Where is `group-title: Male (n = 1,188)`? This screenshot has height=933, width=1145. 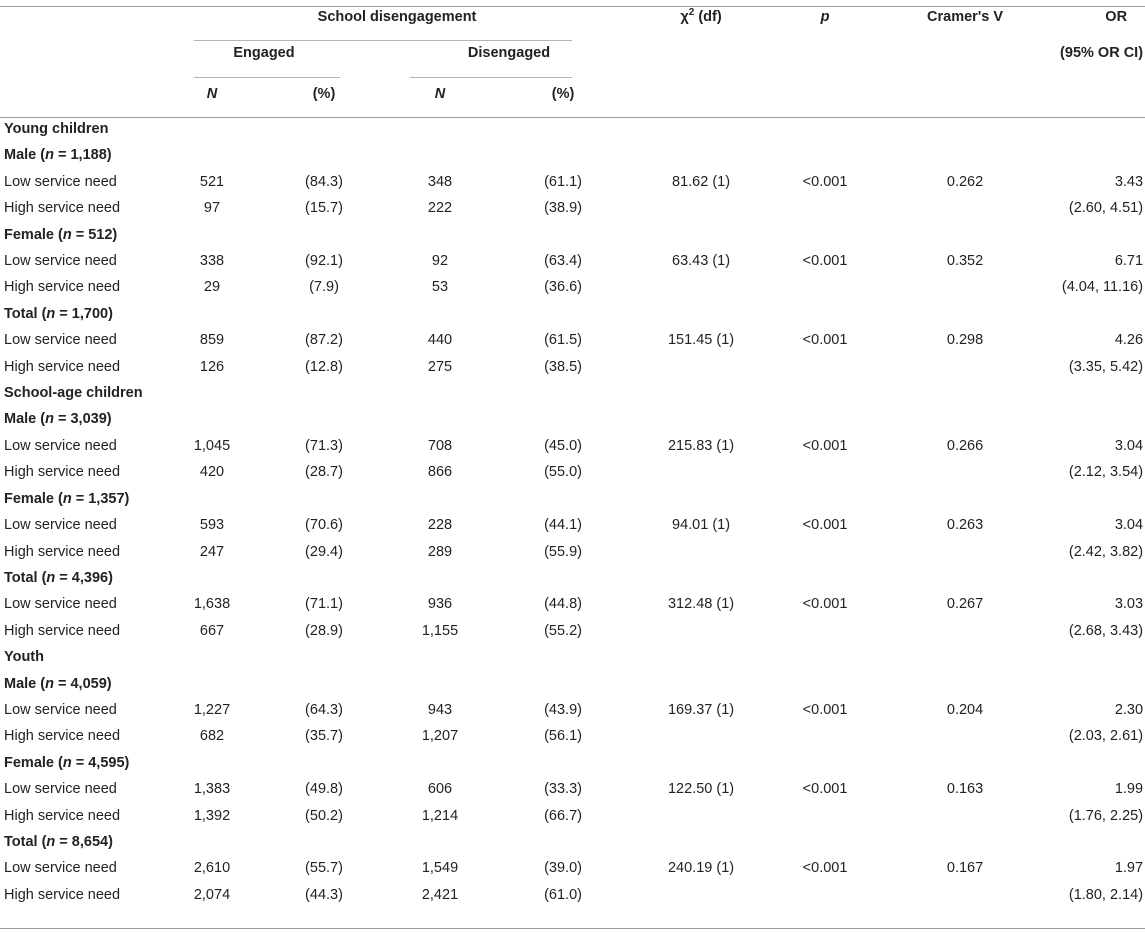
group-title: Male (n = 1,188) is located at coordinates (58, 155).